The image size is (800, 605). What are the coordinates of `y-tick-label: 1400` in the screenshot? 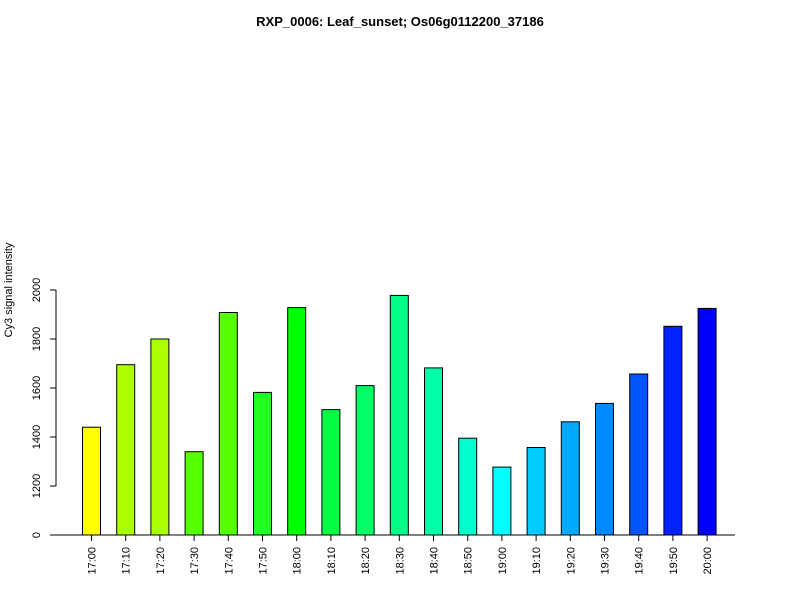 It's located at (37, 437).